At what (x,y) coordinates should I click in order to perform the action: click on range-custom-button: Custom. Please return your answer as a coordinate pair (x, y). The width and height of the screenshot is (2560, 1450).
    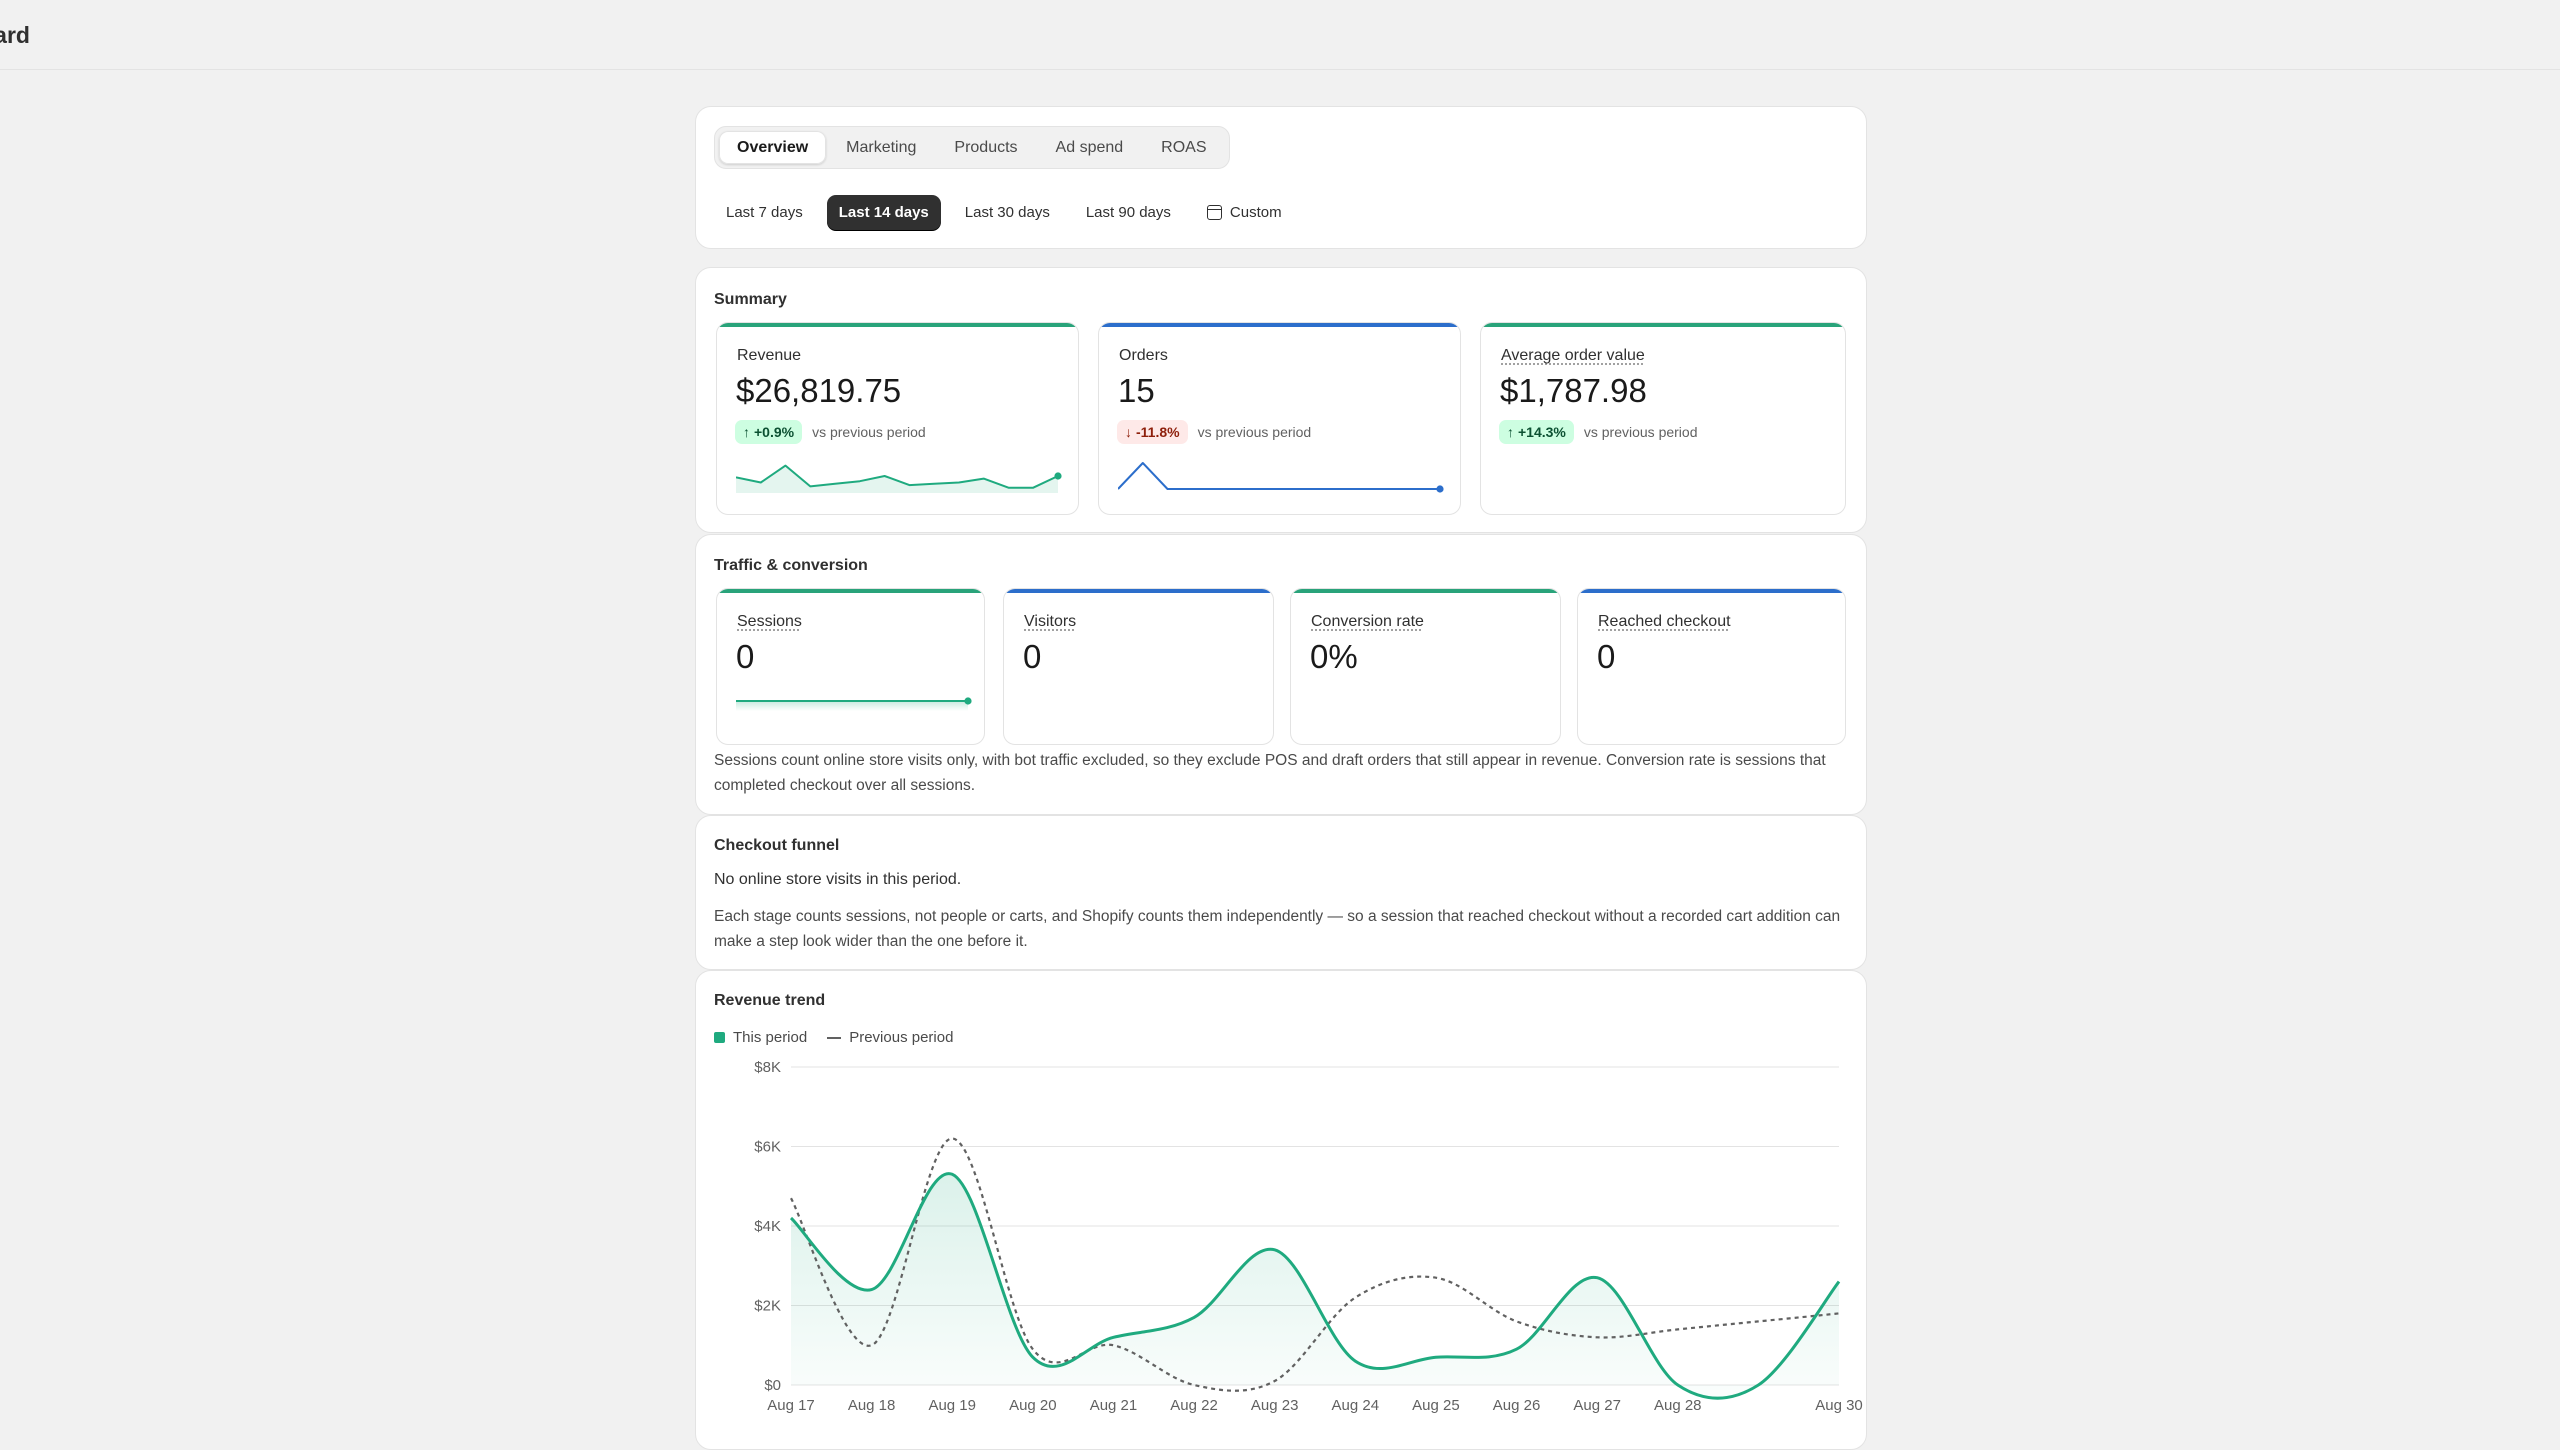
    Looking at the image, I should click on (1244, 212).